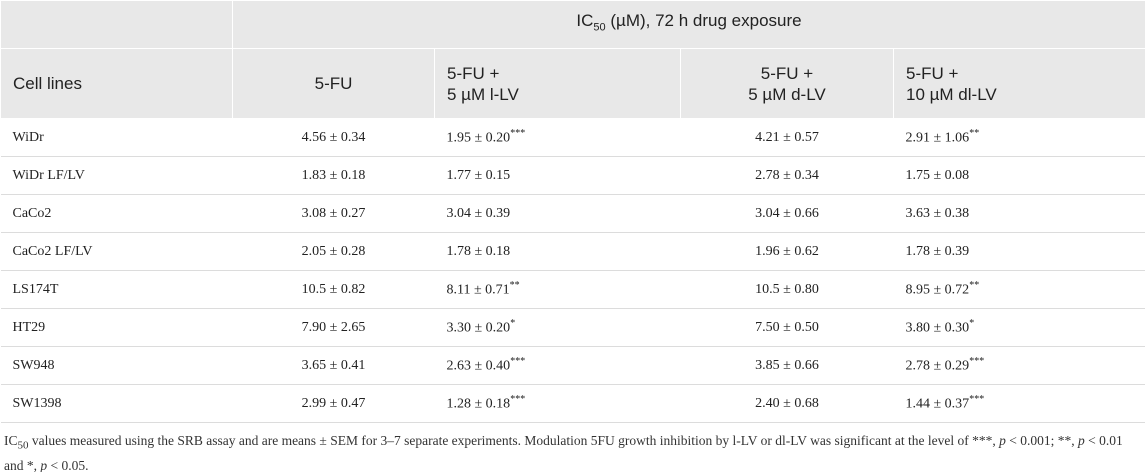 This screenshot has height=472, width=1145. Describe the element at coordinates (116, 289) in the screenshot. I see `row-label: LS174T` at that location.